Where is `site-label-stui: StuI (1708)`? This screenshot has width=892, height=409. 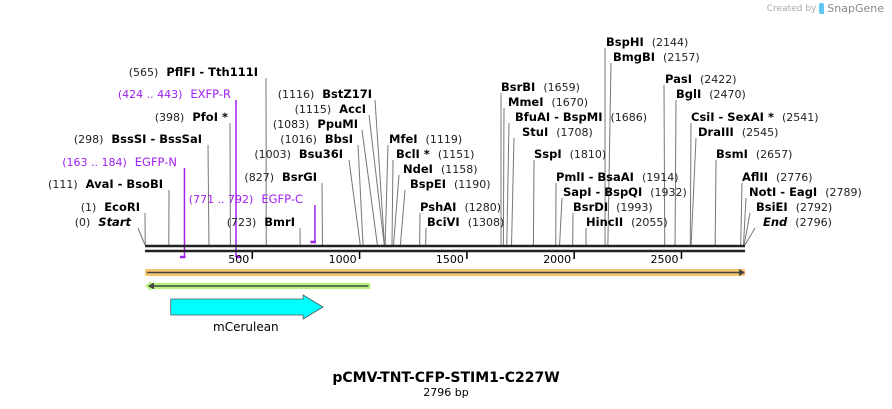 site-label-stui: StuI (1708) is located at coordinates (557, 132).